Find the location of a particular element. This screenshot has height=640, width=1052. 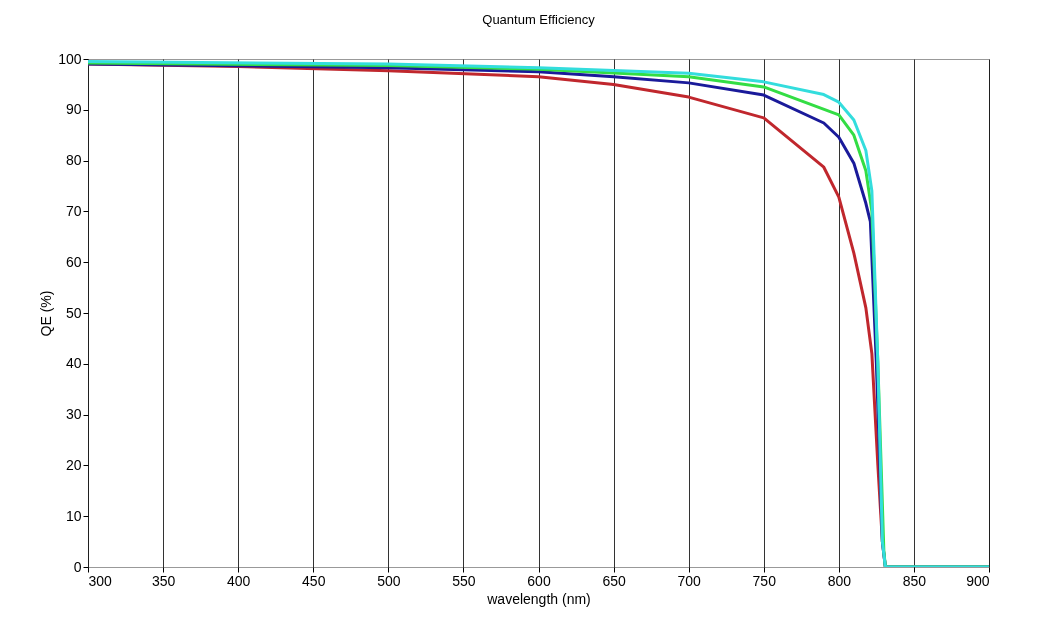

y-tick-label: 60 is located at coordinates (73, 261).